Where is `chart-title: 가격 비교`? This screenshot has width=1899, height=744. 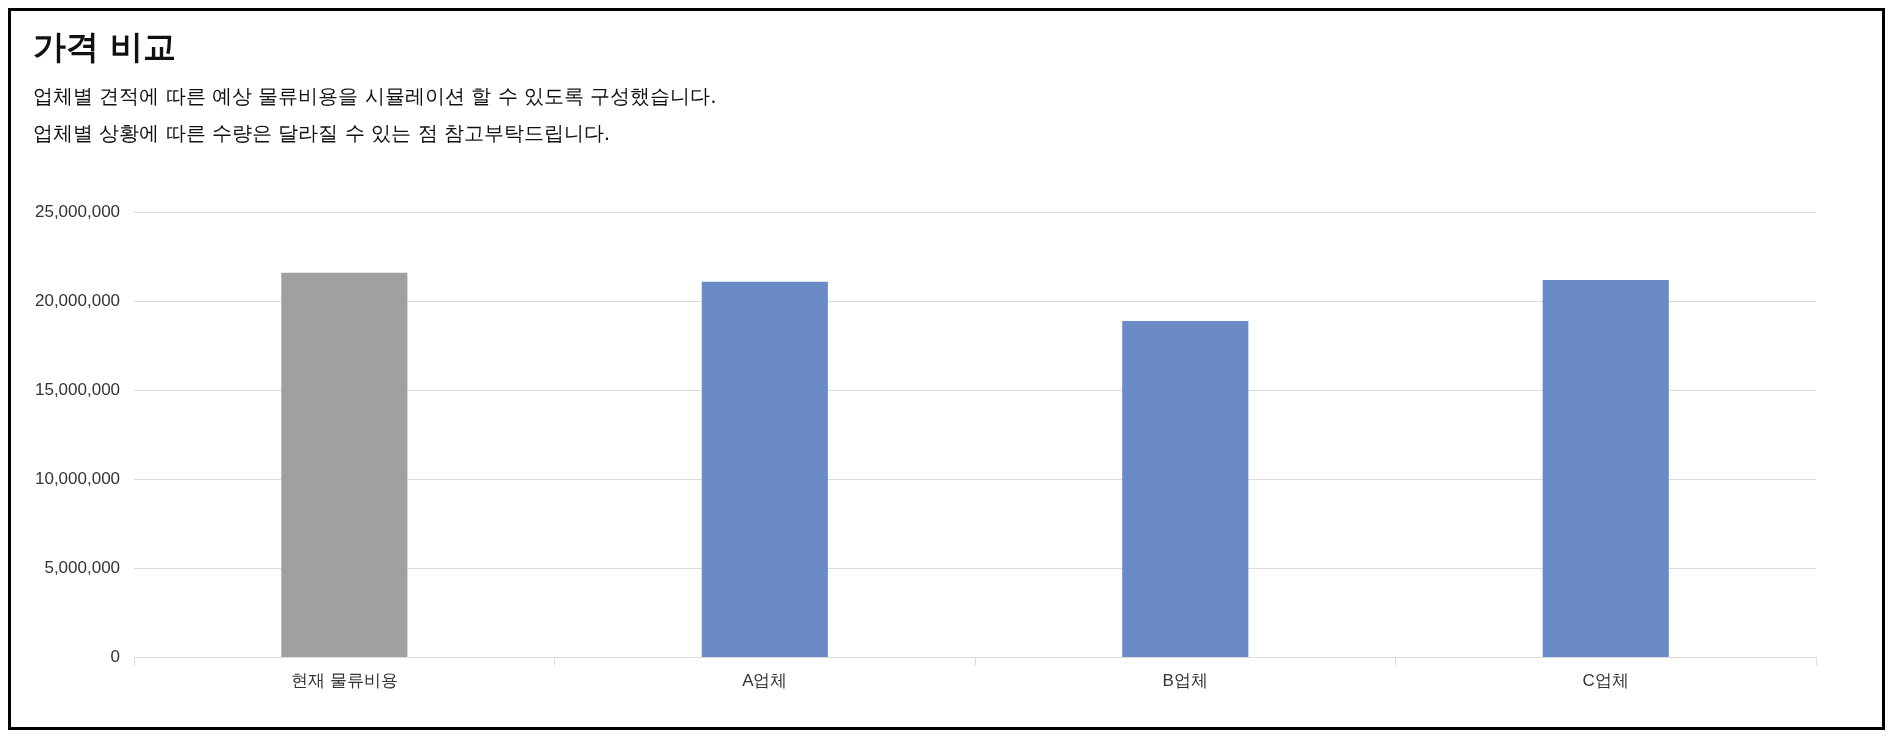 chart-title: 가격 비교 is located at coordinates (105, 47).